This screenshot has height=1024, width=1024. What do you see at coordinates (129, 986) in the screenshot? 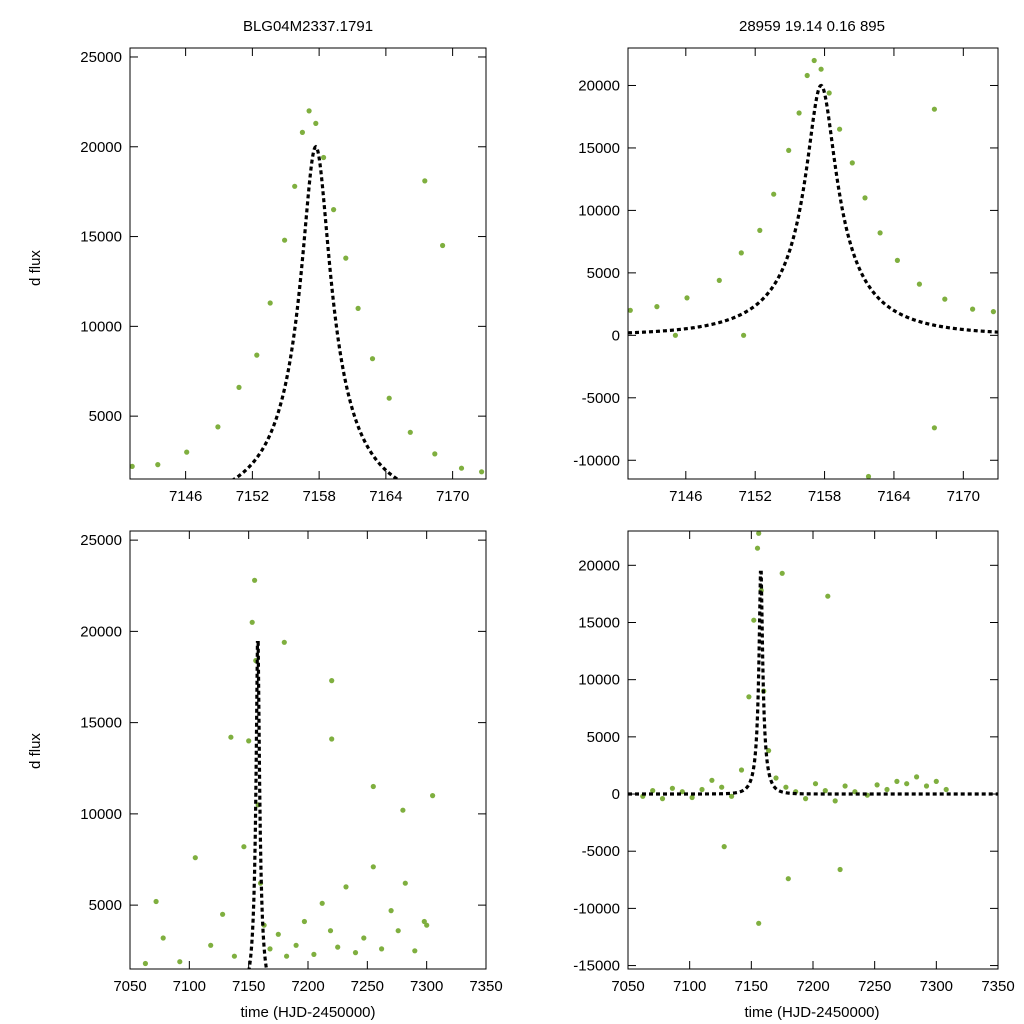
I see `x-tick-label: 7050` at bounding box center [129, 986].